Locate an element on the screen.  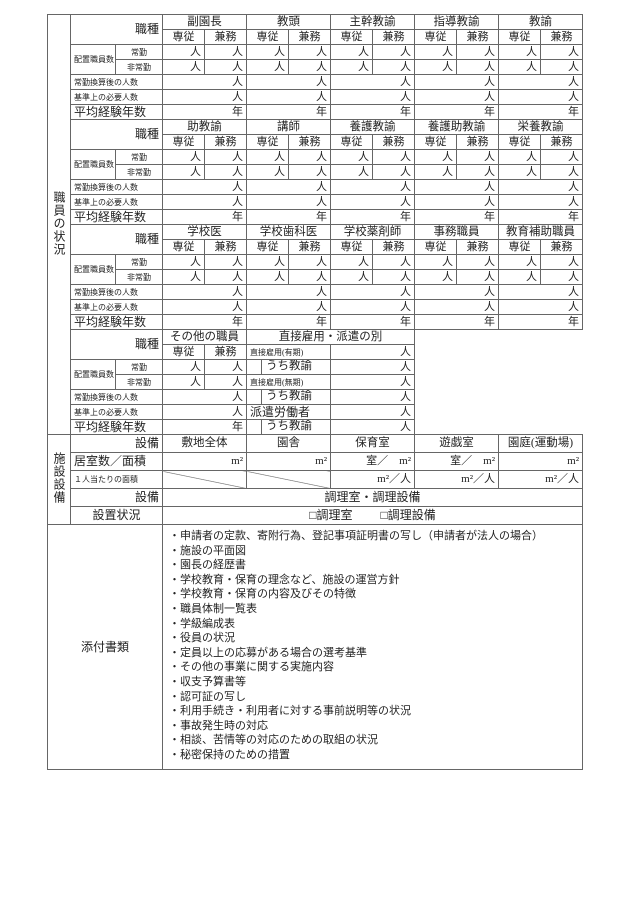
rooms-area-field: m² is located at coordinates (541, 461).